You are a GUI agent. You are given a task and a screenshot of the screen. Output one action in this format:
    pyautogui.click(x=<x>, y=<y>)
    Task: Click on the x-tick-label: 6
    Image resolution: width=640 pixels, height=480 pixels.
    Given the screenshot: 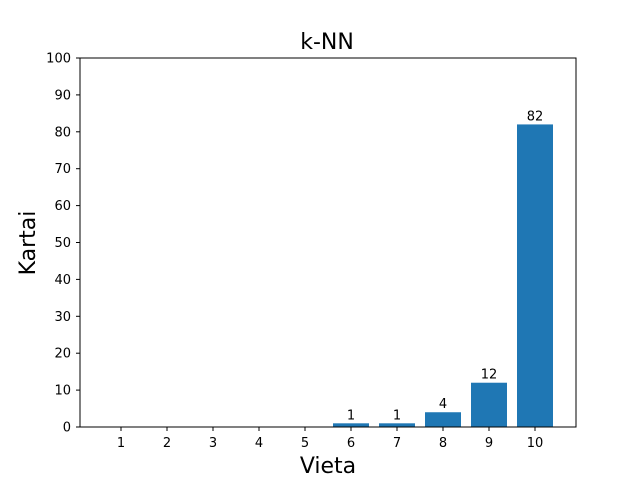 What is the action you would take?
    pyautogui.click(x=351, y=443)
    